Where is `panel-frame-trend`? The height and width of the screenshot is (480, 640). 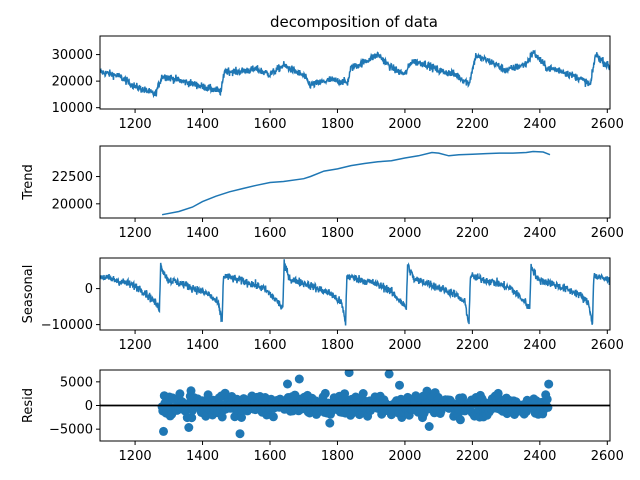
panel-frame-trend is located at coordinates (355, 182).